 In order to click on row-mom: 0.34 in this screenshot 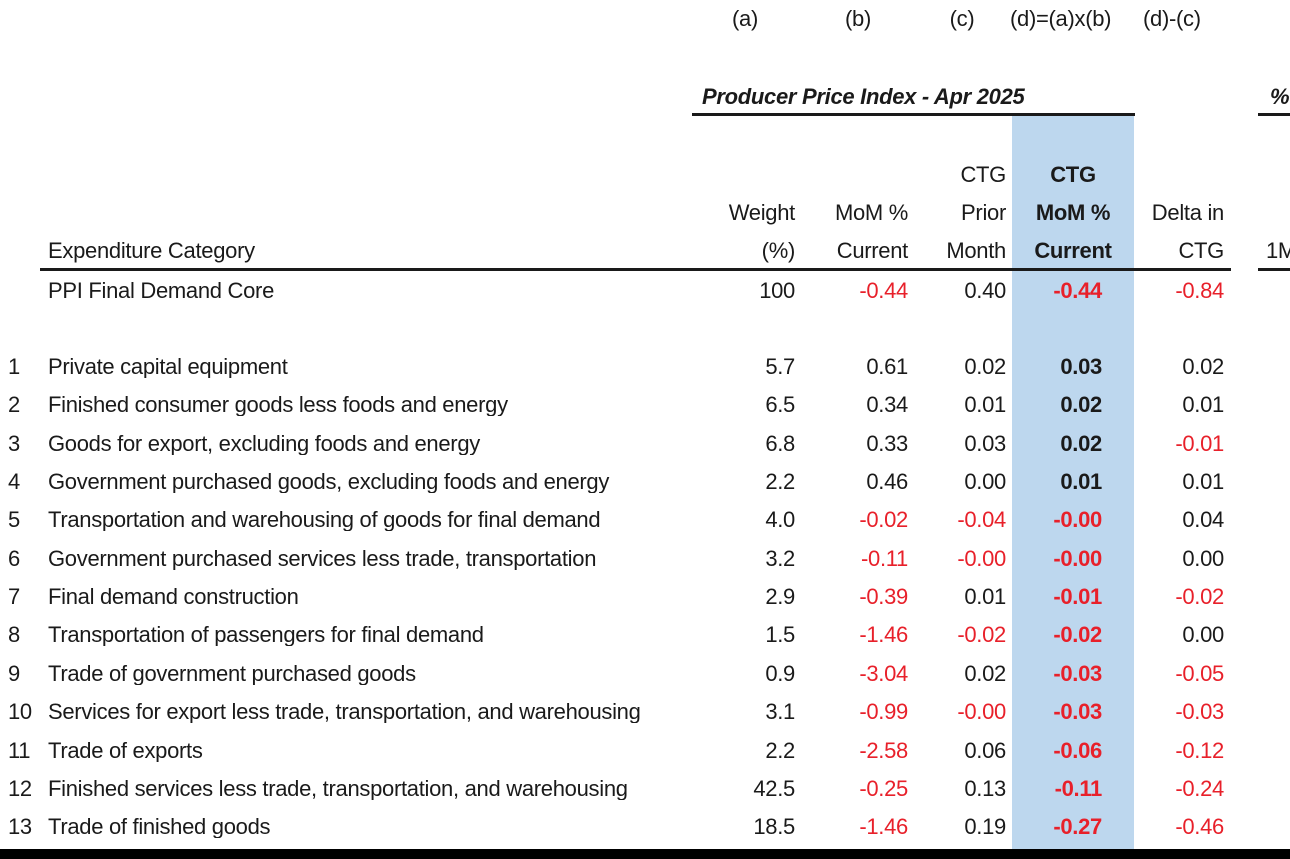, I will do `click(887, 404)`.